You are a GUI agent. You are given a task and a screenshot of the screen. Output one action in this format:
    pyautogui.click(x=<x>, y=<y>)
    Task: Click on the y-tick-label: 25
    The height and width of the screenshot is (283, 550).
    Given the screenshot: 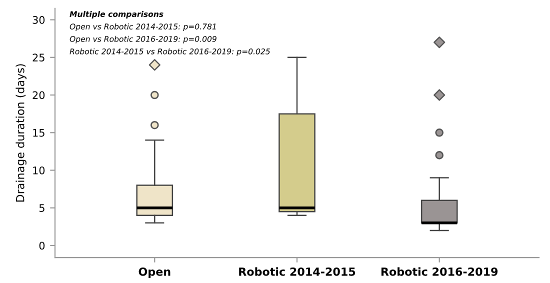 What is the action you would take?
    pyautogui.click(x=38, y=58)
    